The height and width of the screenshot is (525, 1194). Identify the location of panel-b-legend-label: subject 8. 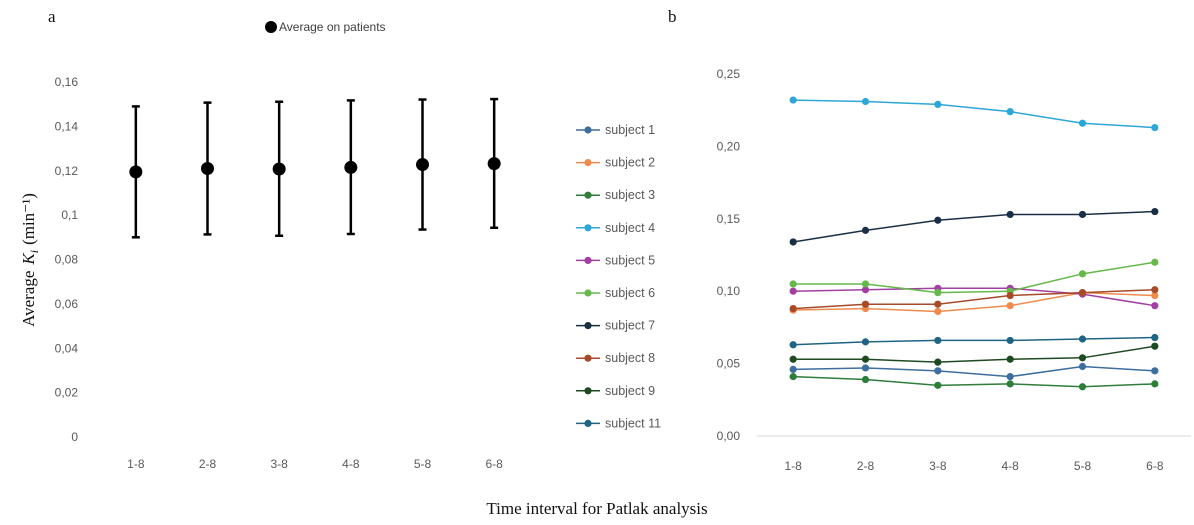
(630, 358).